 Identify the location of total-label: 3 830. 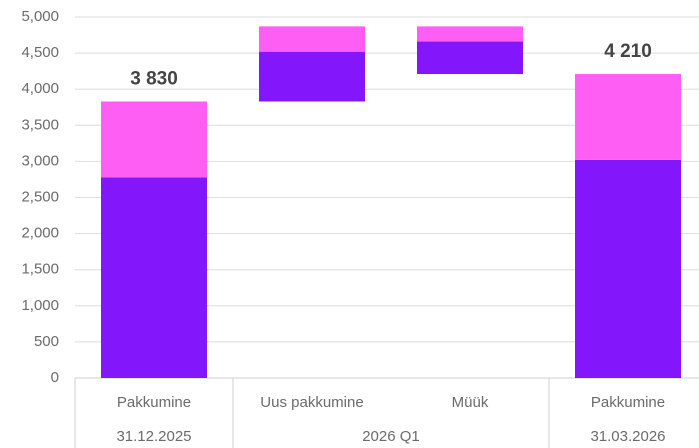
(154, 78).